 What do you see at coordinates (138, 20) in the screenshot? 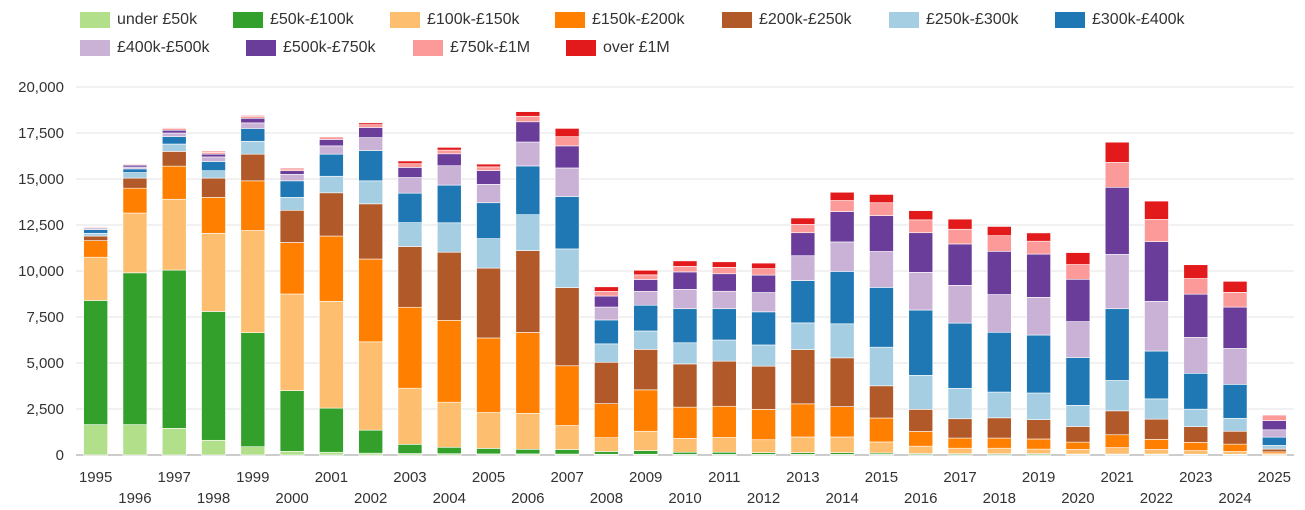
I see `legend-item-under-50k: under £50k` at bounding box center [138, 20].